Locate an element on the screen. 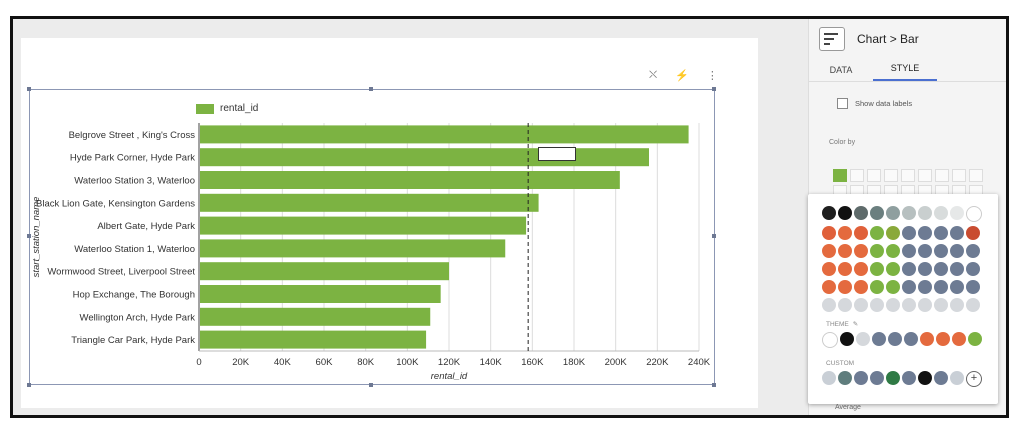 The height and width of the screenshot is (434, 1023). show-data-labels-checkbox is located at coordinates (842, 103).